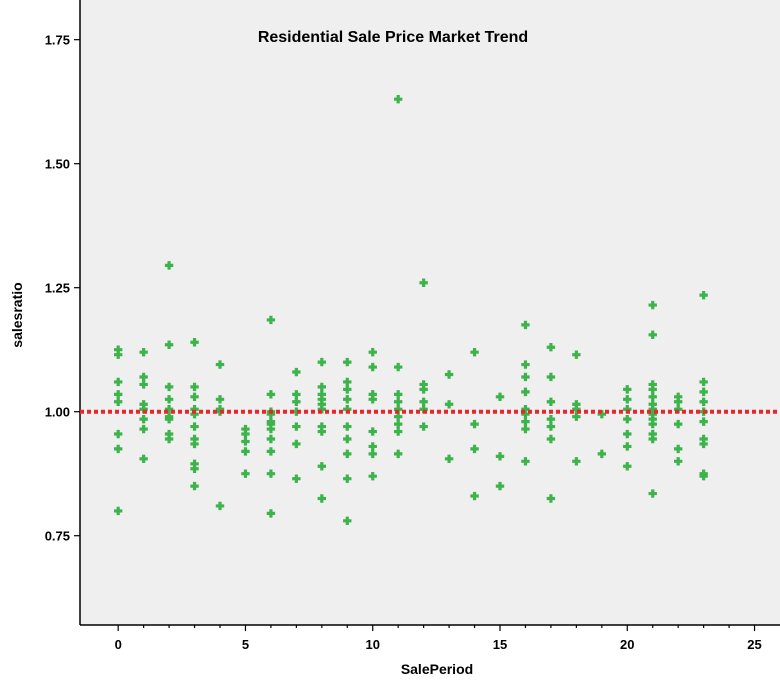 Image resolution: width=780 pixels, height=683 pixels. What do you see at coordinates (118, 644) in the screenshot?
I see `x-tick-label: 0` at bounding box center [118, 644].